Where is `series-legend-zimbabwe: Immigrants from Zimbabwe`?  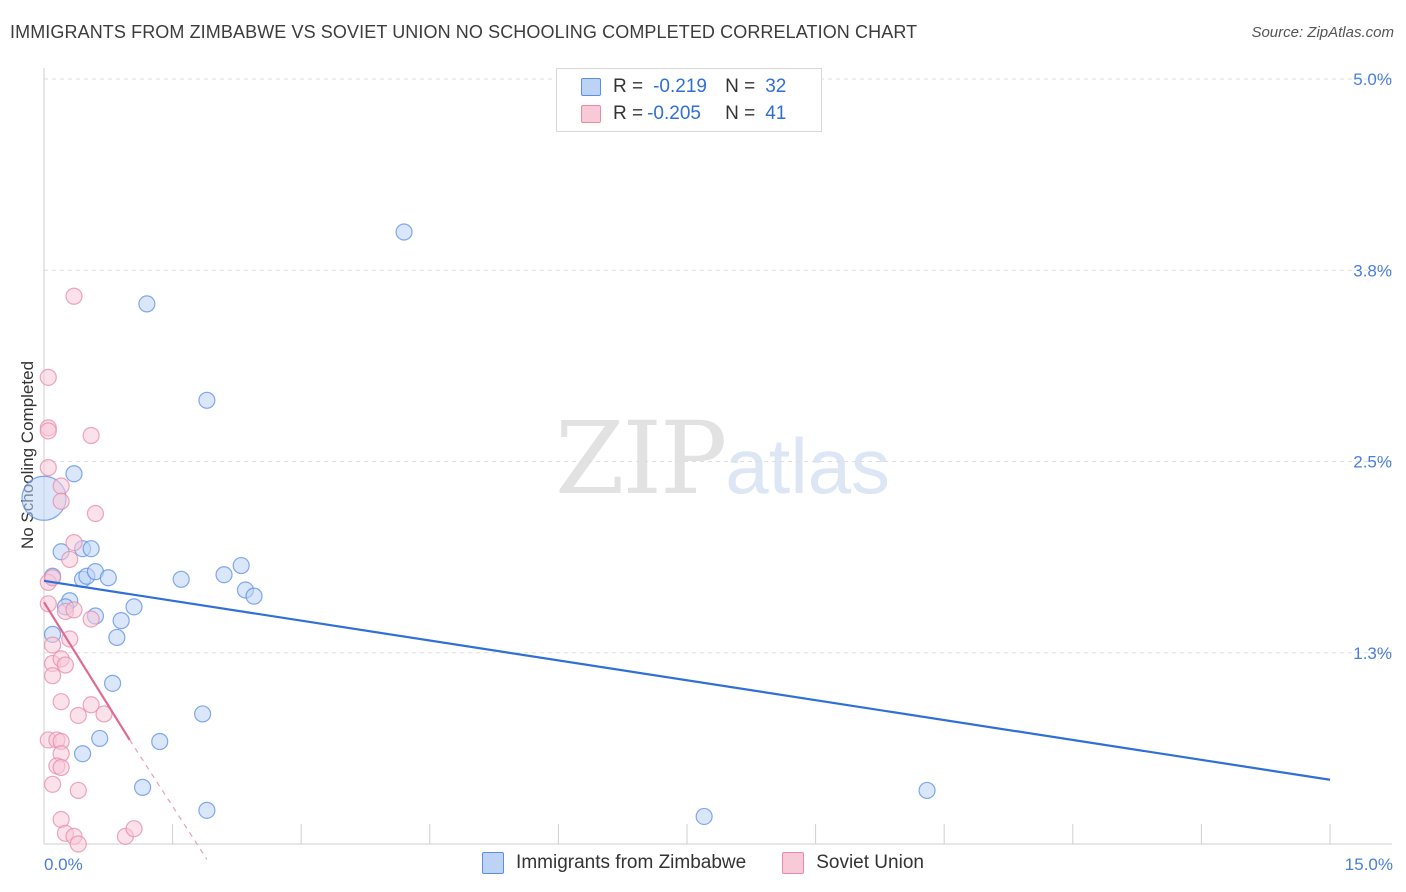 series-legend-zimbabwe: Immigrants from Zimbabwe is located at coordinates (614, 863).